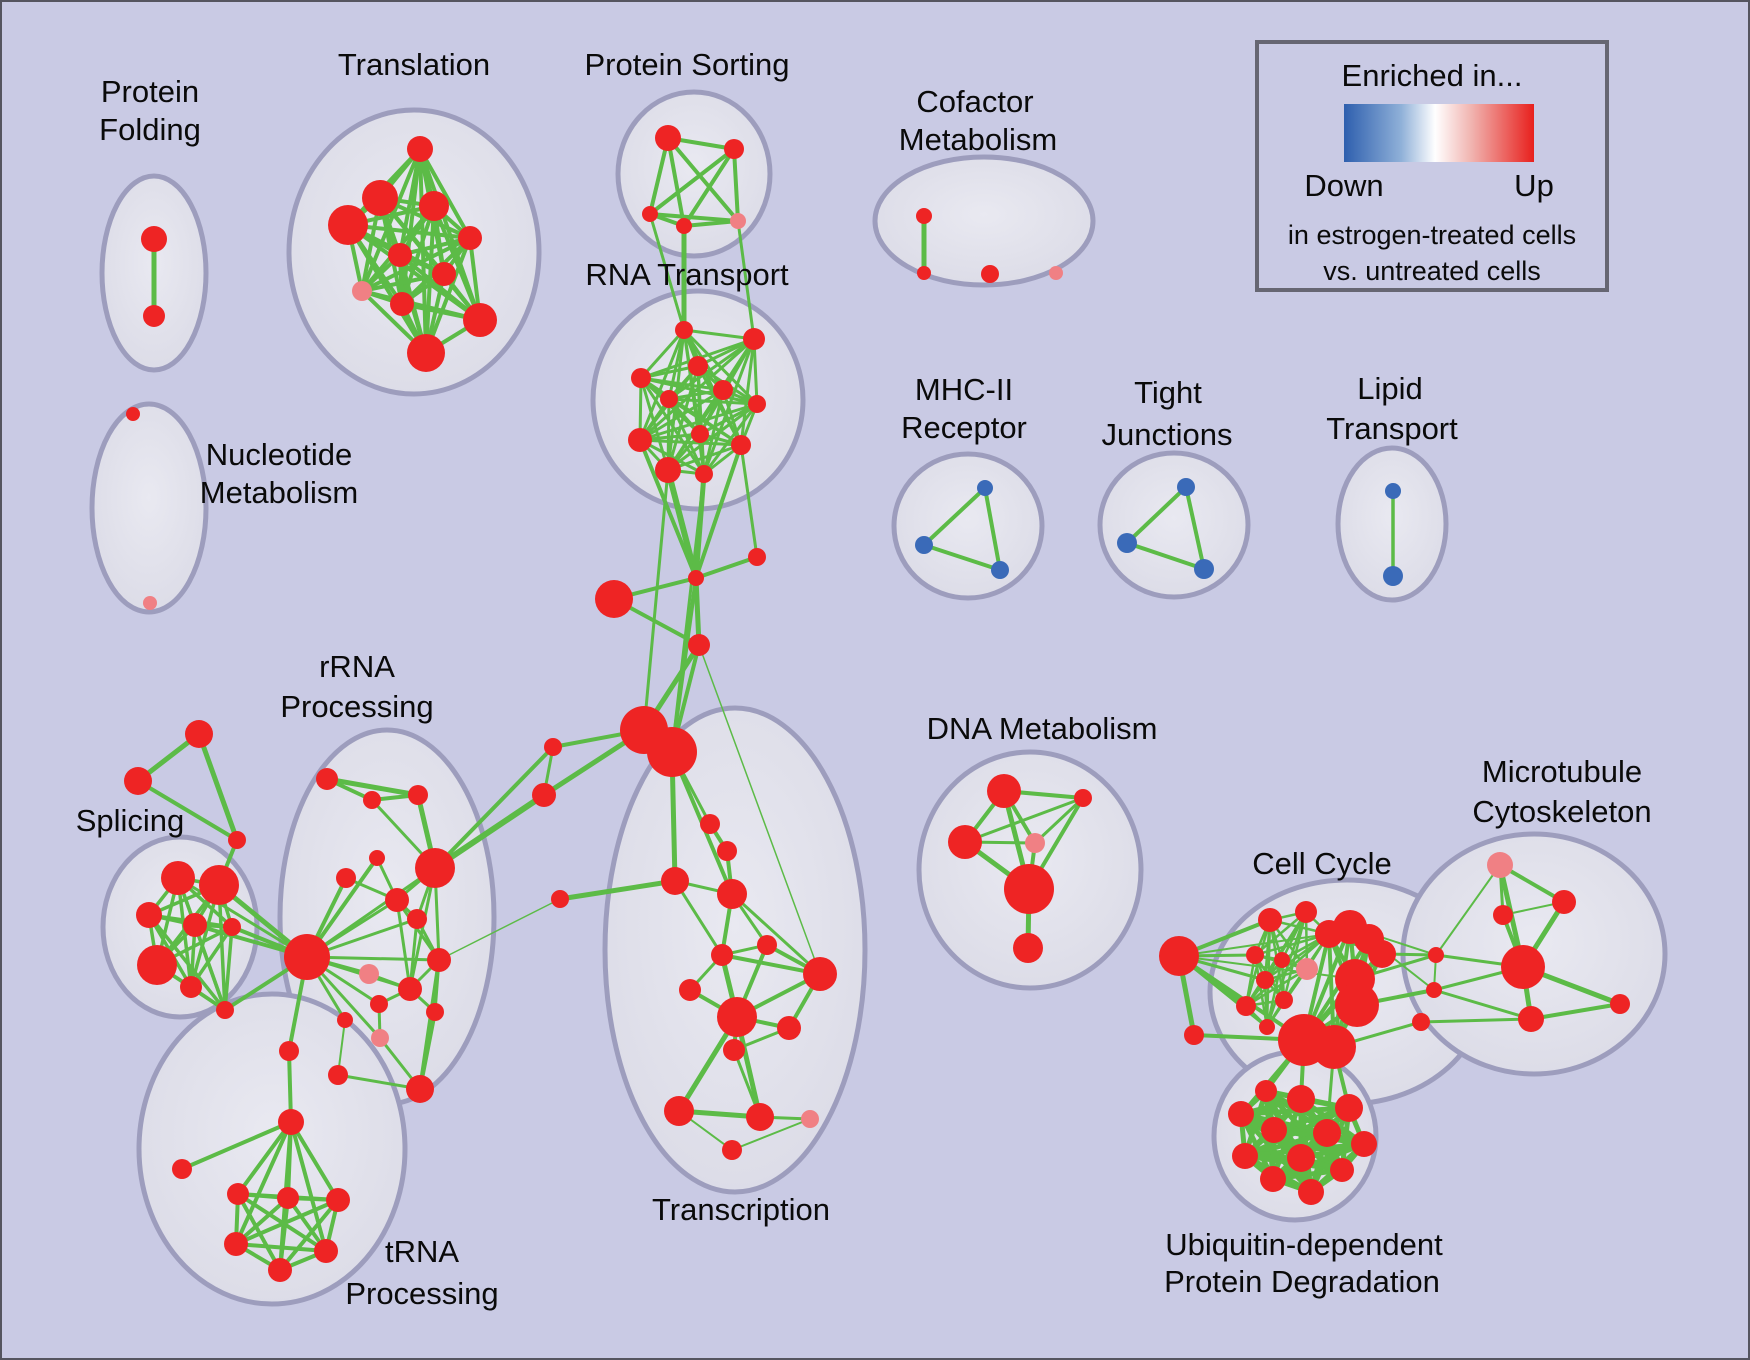 The image size is (1750, 1360). What do you see at coordinates (387, 289) in the screenshot?
I see `edge-t4-t11` at bounding box center [387, 289].